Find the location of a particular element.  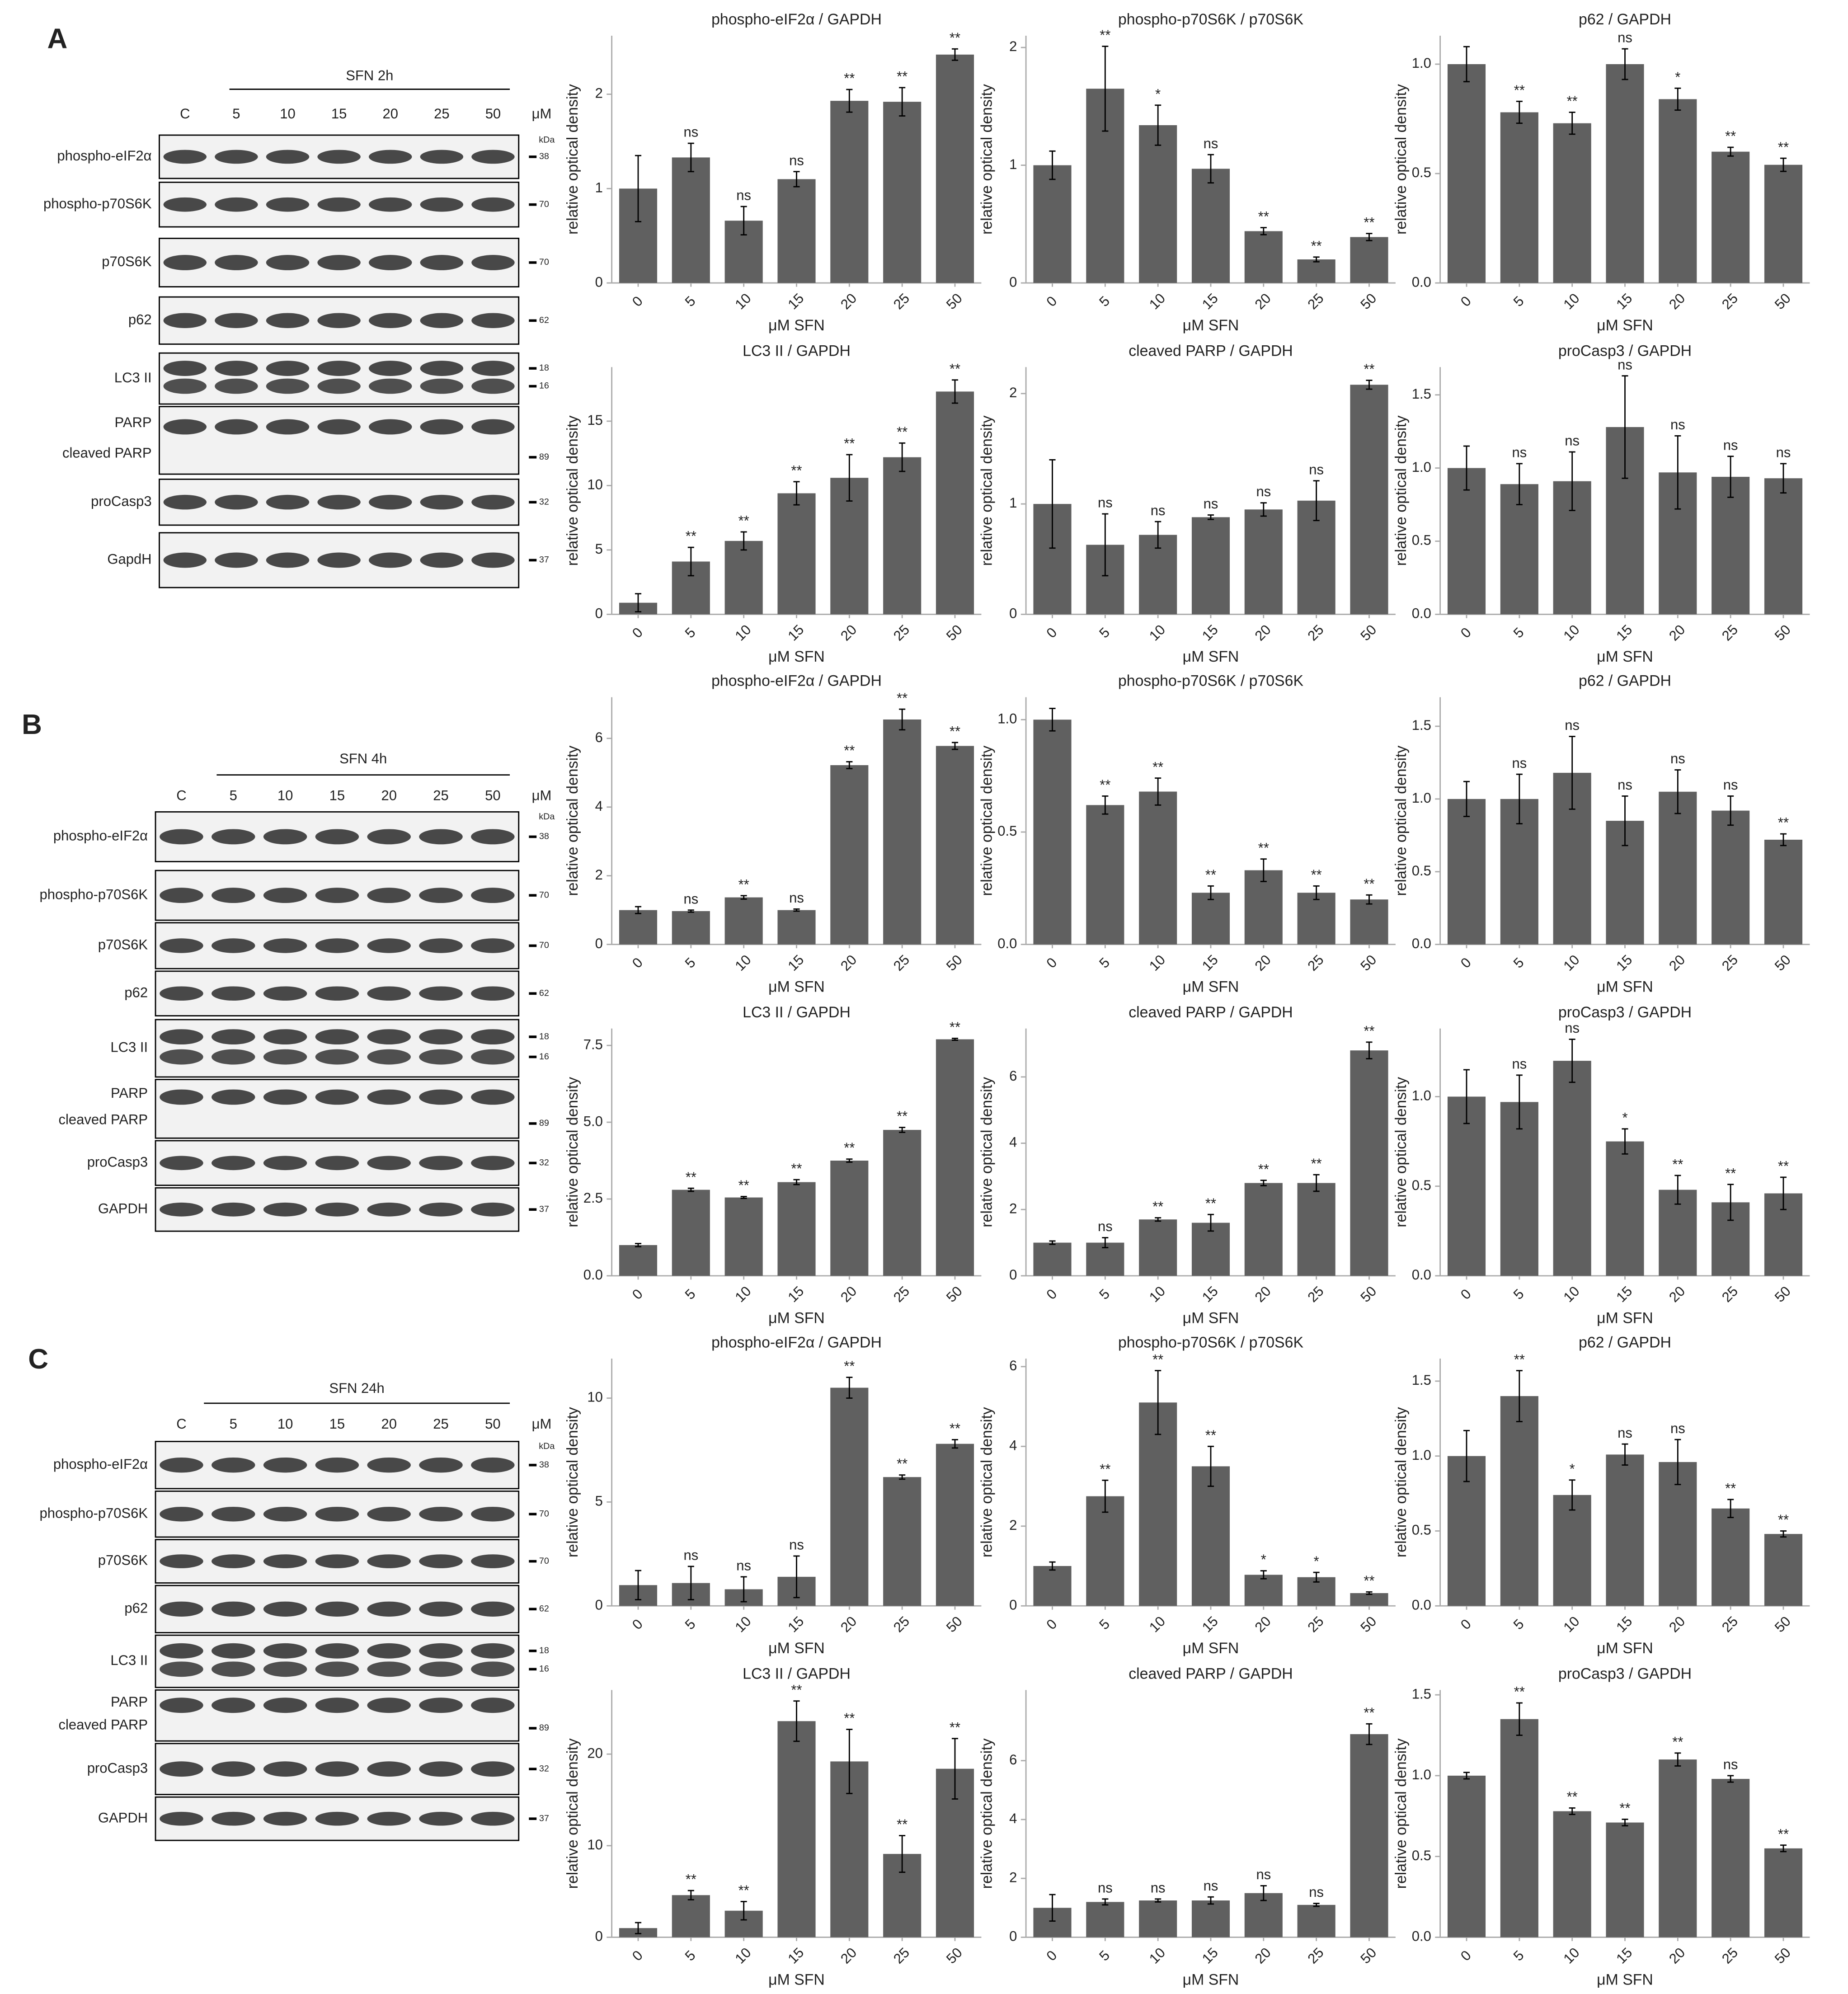

blot-row-label: PARP is located at coordinates (129, 1702).